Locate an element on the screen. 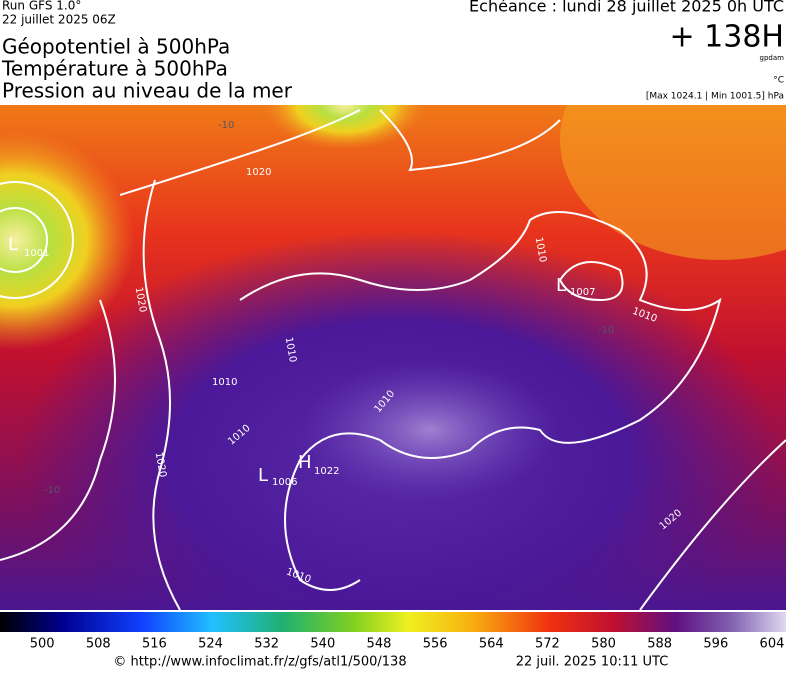  title: Géopotentiel à 500hPa is located at coordinates (116, 47).